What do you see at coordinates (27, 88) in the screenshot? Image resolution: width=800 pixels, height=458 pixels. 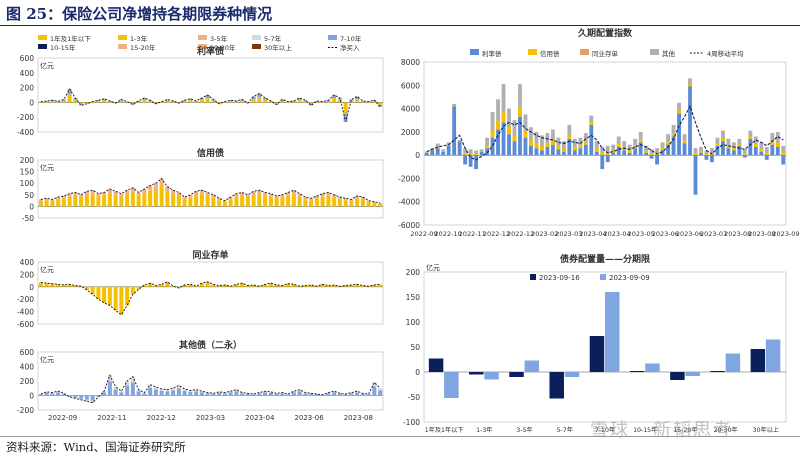 I see `y-tick-label: 200` at bounding box center [27, 88].